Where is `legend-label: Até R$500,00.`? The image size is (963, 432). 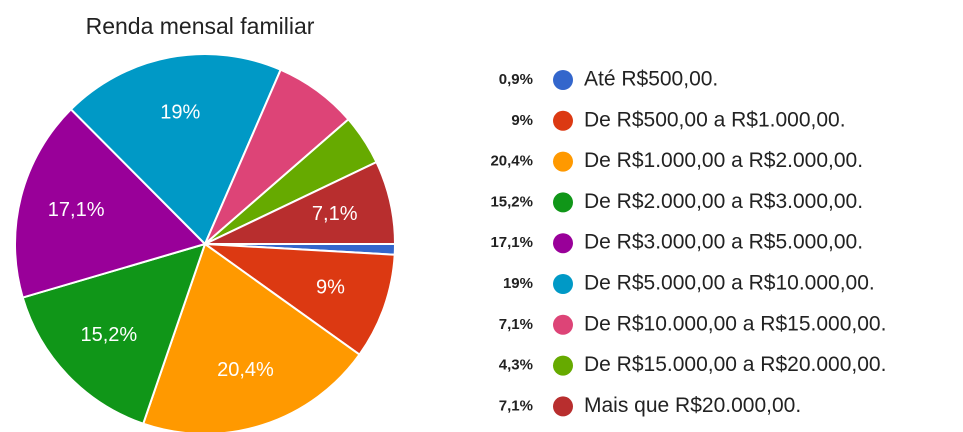
legend-label: Até R$500,00. is located at coordinates (651, 79).